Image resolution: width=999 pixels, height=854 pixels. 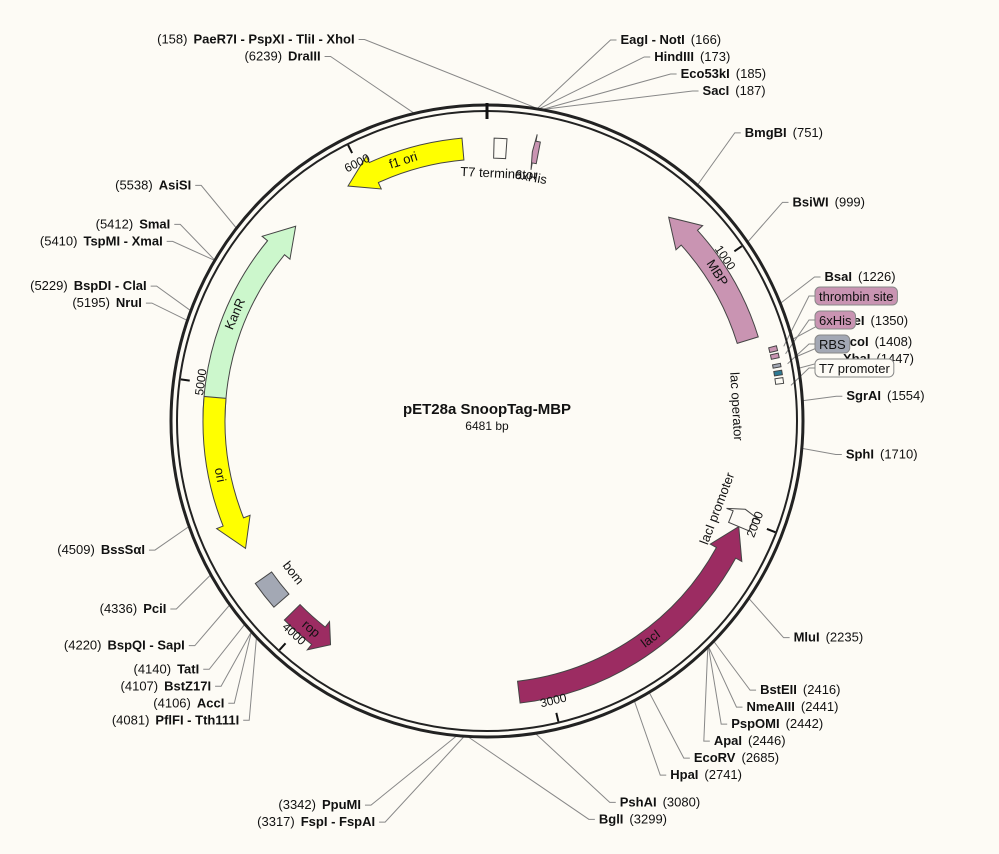 What do you see at coordinates (736, 407) in the screenshot?
I see `lac-operator-label: lac operator` at bounding box center [736, 407].